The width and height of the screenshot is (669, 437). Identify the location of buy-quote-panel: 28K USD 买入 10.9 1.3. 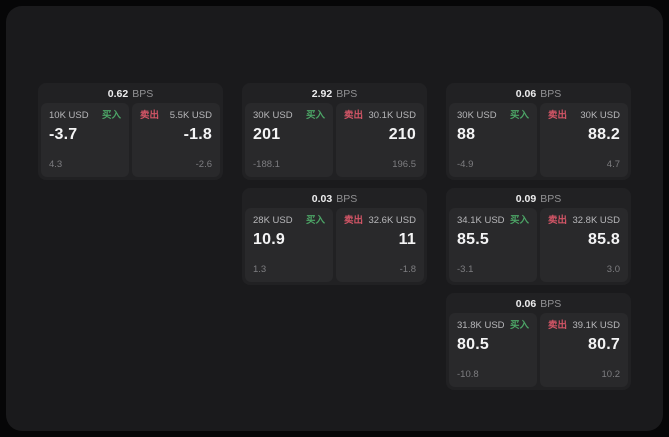
(289, 245).